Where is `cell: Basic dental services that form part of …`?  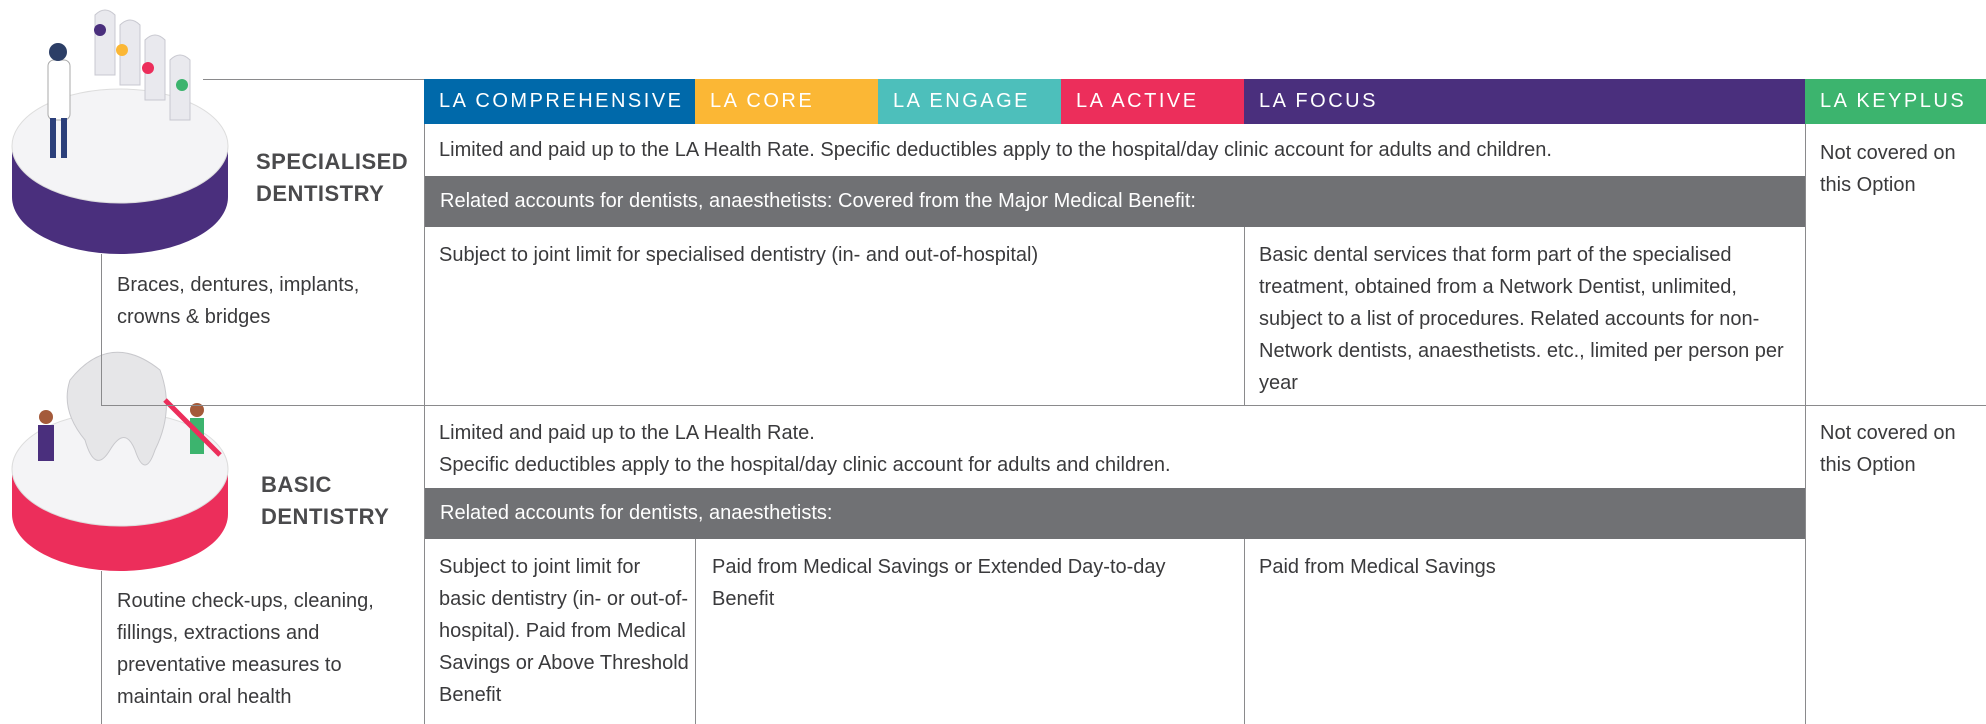
cell: Basic dental services that form part of … is located at coordinates (1521, 319).